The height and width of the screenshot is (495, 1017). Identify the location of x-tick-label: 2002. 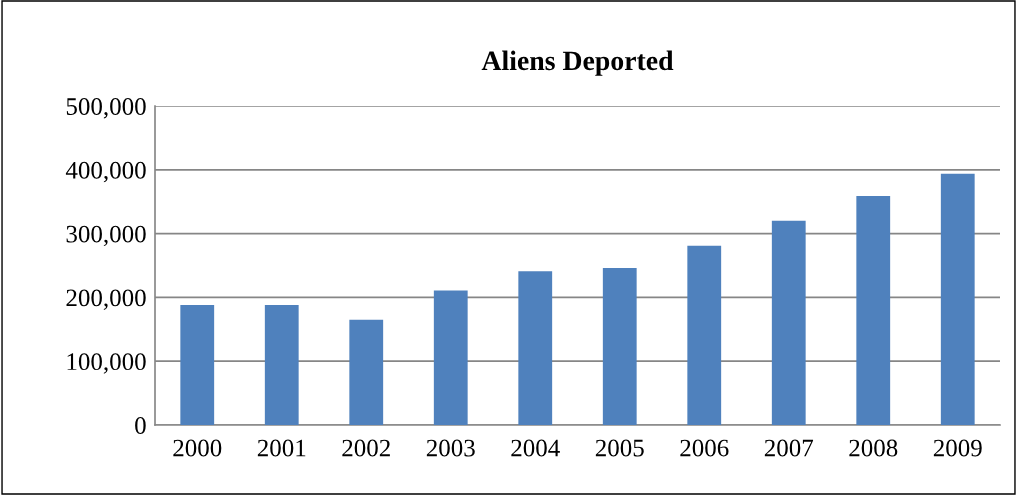
(366, 448).